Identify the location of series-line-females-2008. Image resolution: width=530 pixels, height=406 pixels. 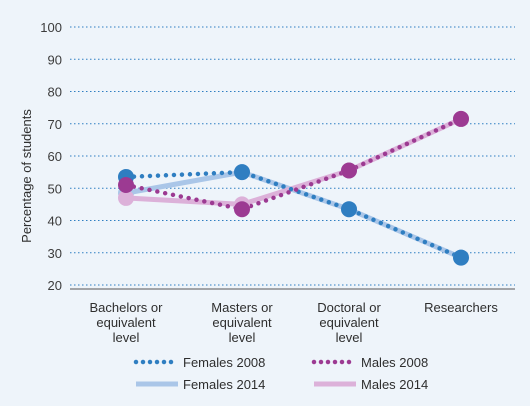
(293, 214).